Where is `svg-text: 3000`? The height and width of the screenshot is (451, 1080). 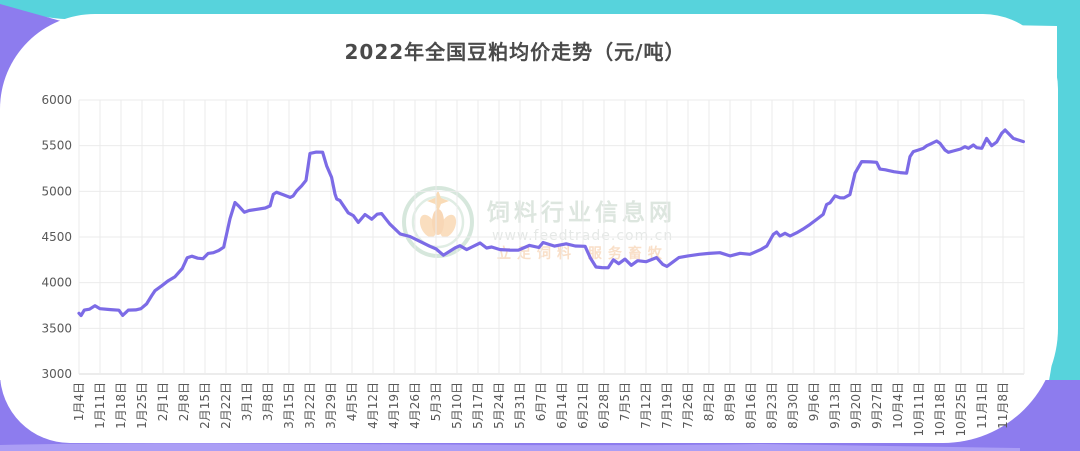 svg-text: 3000 is located at coordinates (56, 374).